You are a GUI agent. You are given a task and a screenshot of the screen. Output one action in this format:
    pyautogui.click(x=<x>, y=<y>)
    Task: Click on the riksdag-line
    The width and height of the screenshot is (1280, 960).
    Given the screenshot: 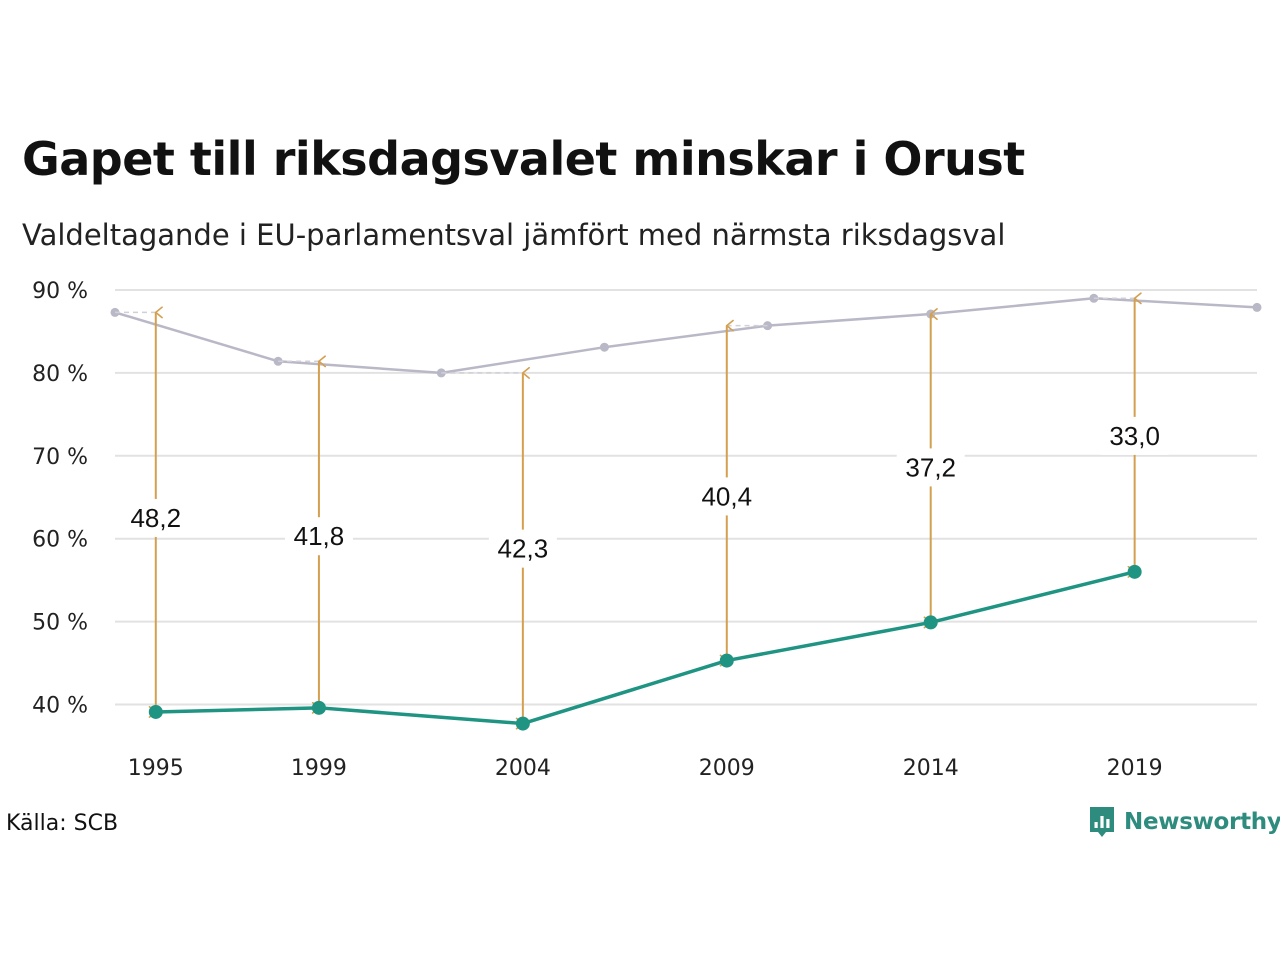 What is the action you would take?
    pyautogui.click(x=686, y=336)
    